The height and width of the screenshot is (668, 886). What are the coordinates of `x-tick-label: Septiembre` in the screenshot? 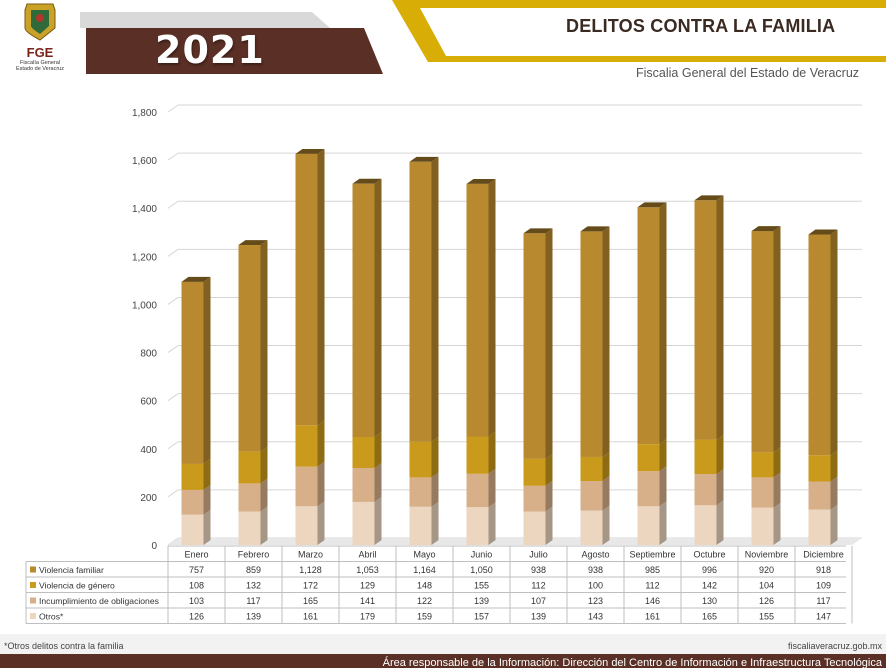 It's located at (652, 555).